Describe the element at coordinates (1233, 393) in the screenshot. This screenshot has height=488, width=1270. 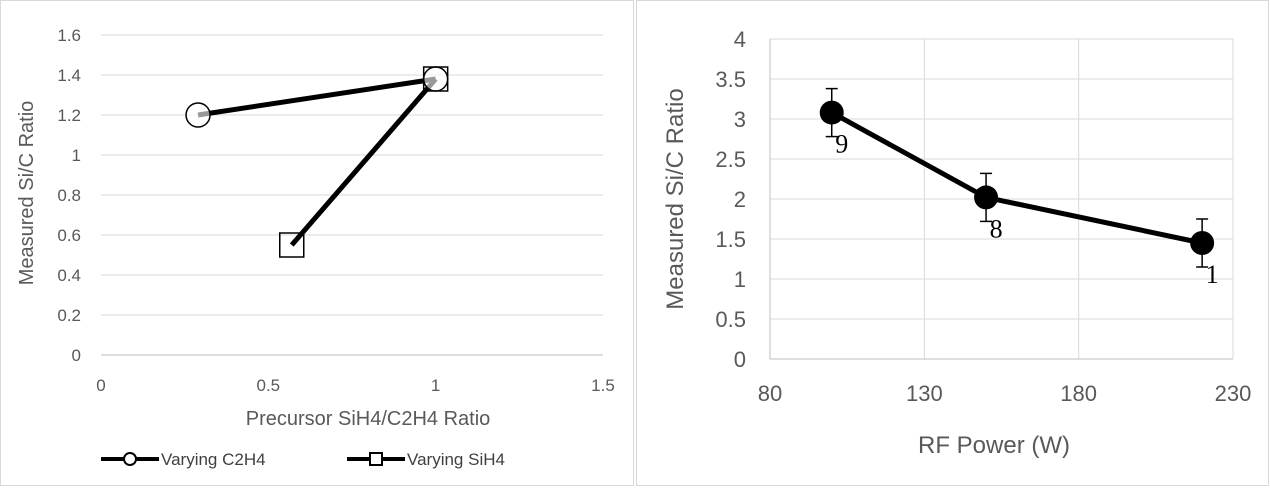
I see `right-x-tick-label: 230` at that location.